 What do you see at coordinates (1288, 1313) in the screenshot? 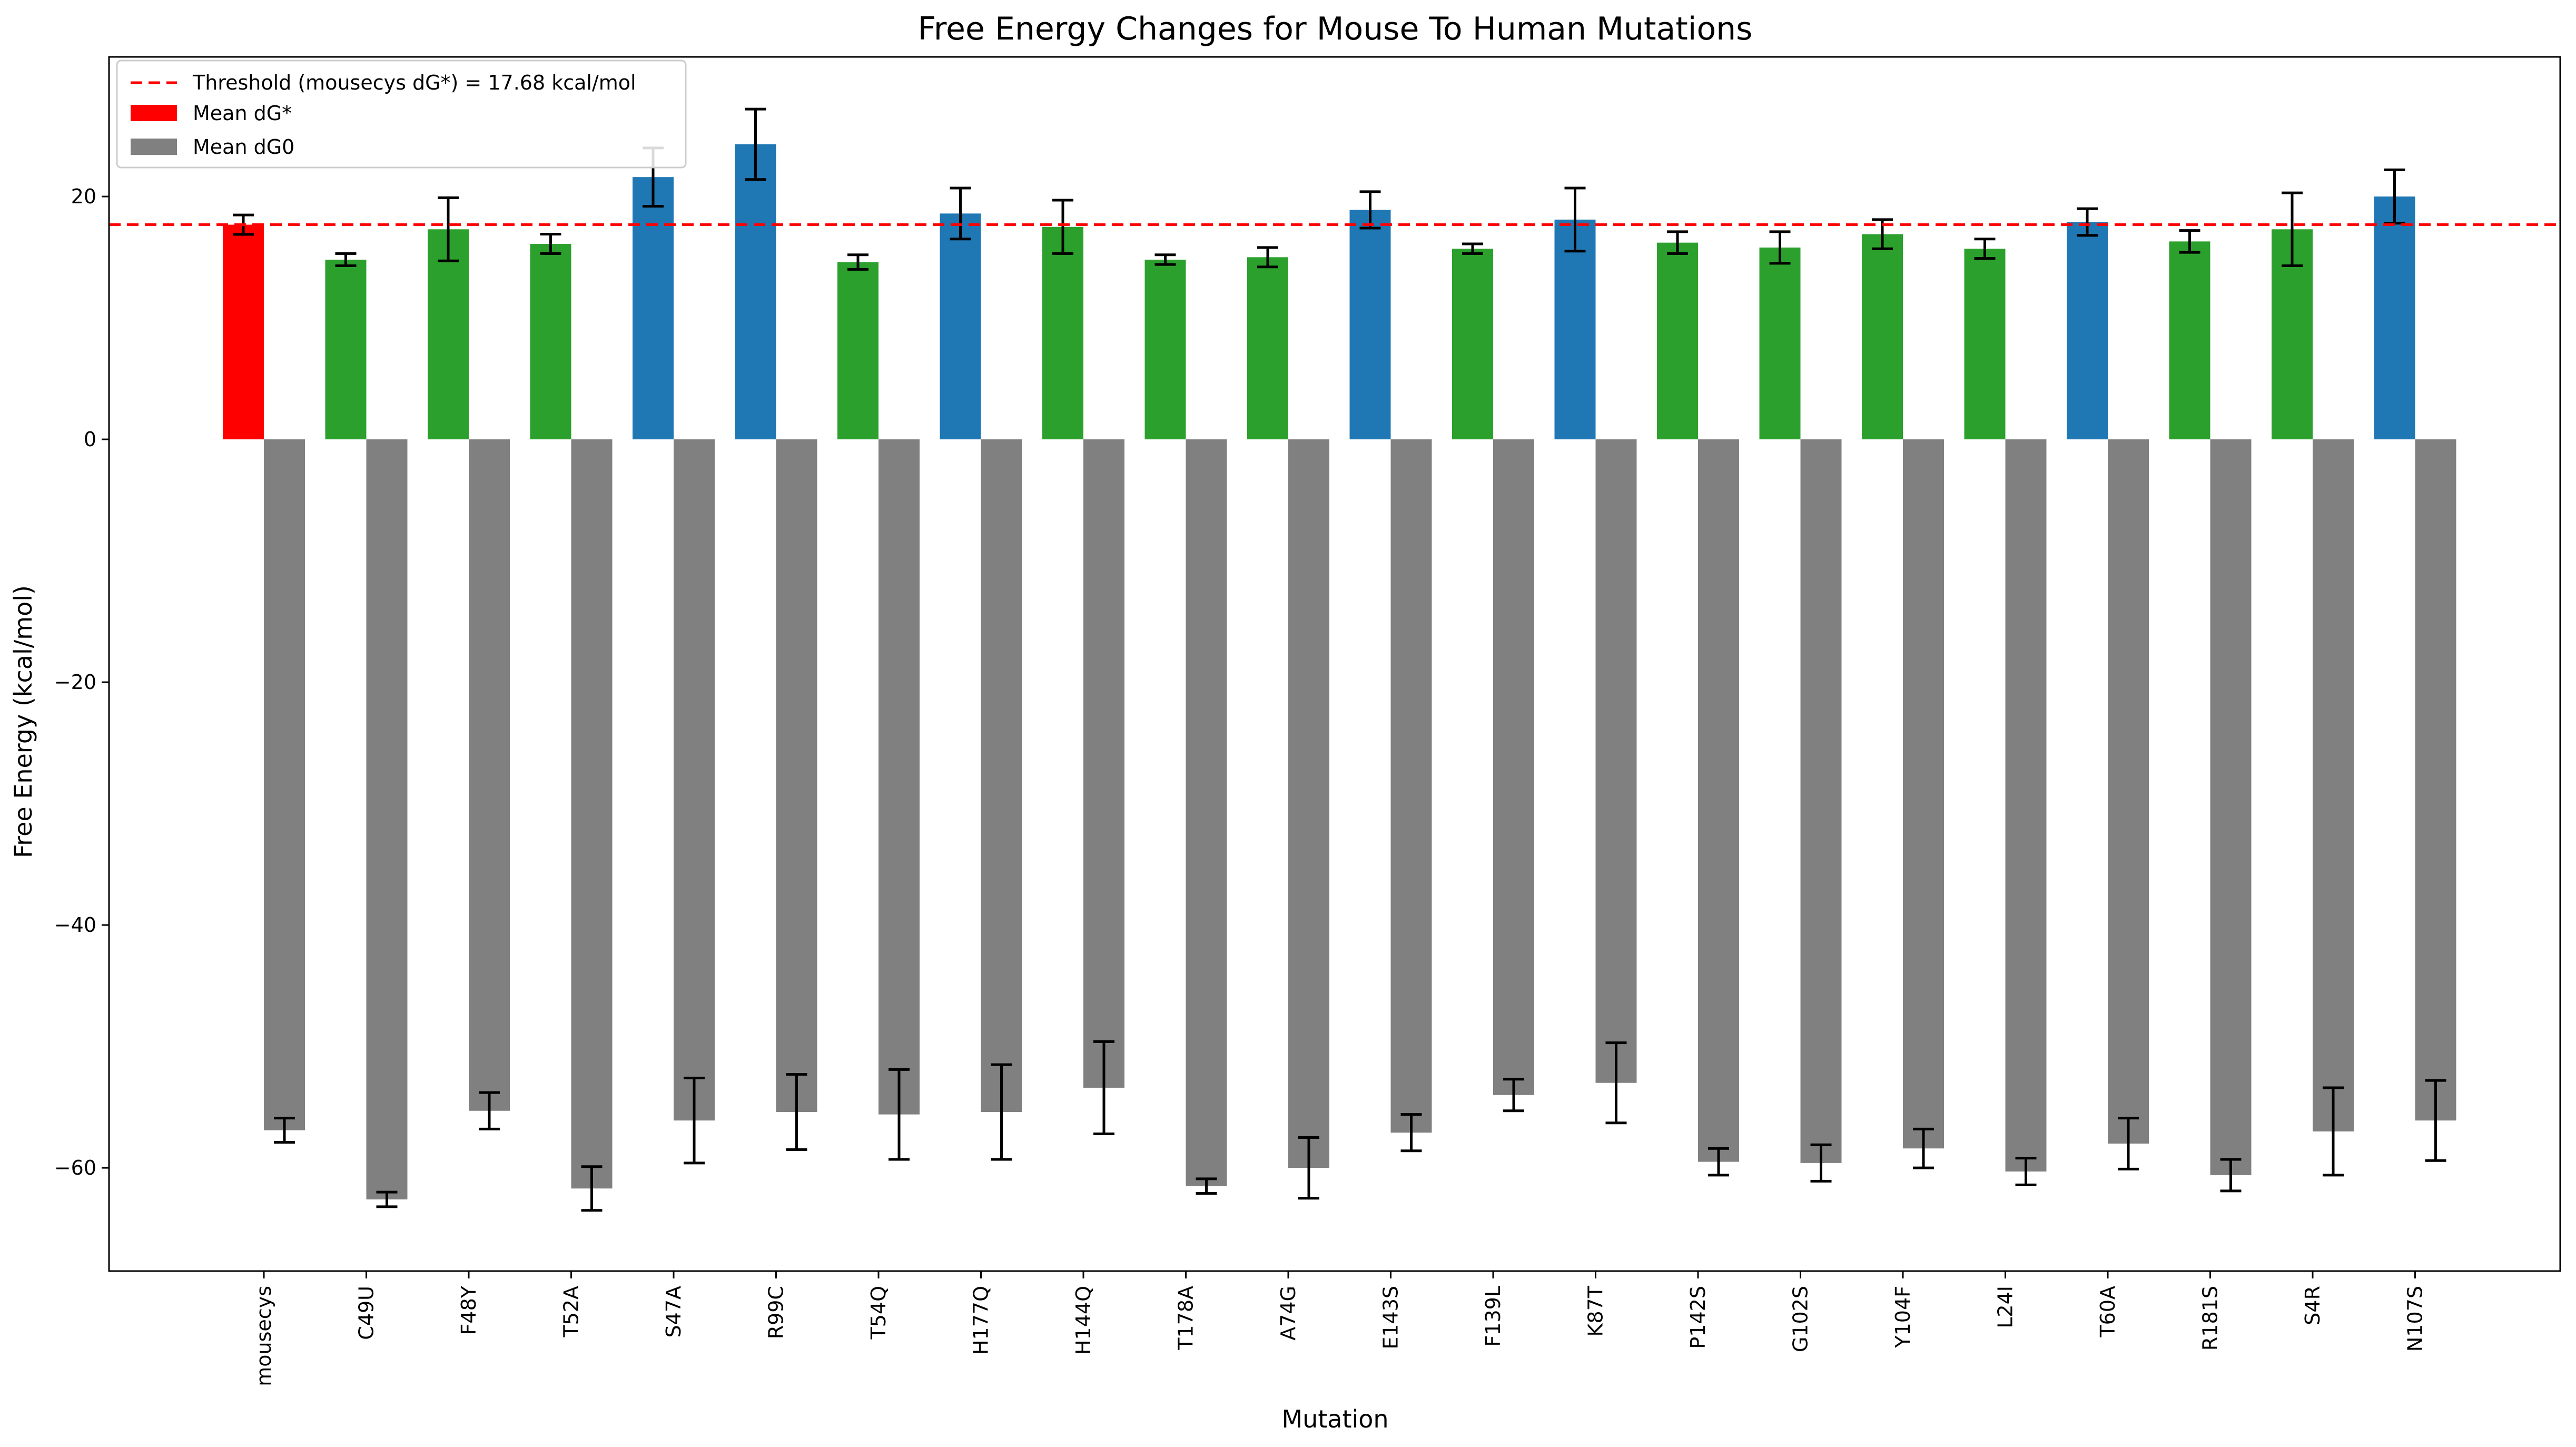
I see `x-tick-label: A74G` at bounding box center [1288, 1313].